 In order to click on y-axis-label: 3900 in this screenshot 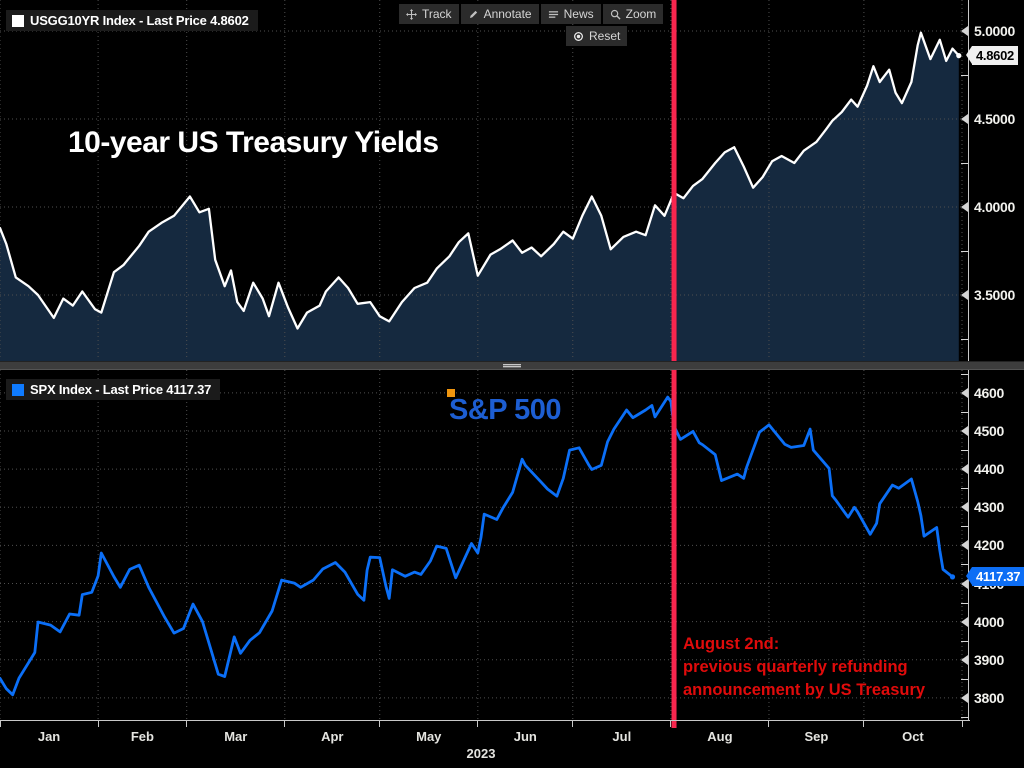, I will do `click(989, 659)`.